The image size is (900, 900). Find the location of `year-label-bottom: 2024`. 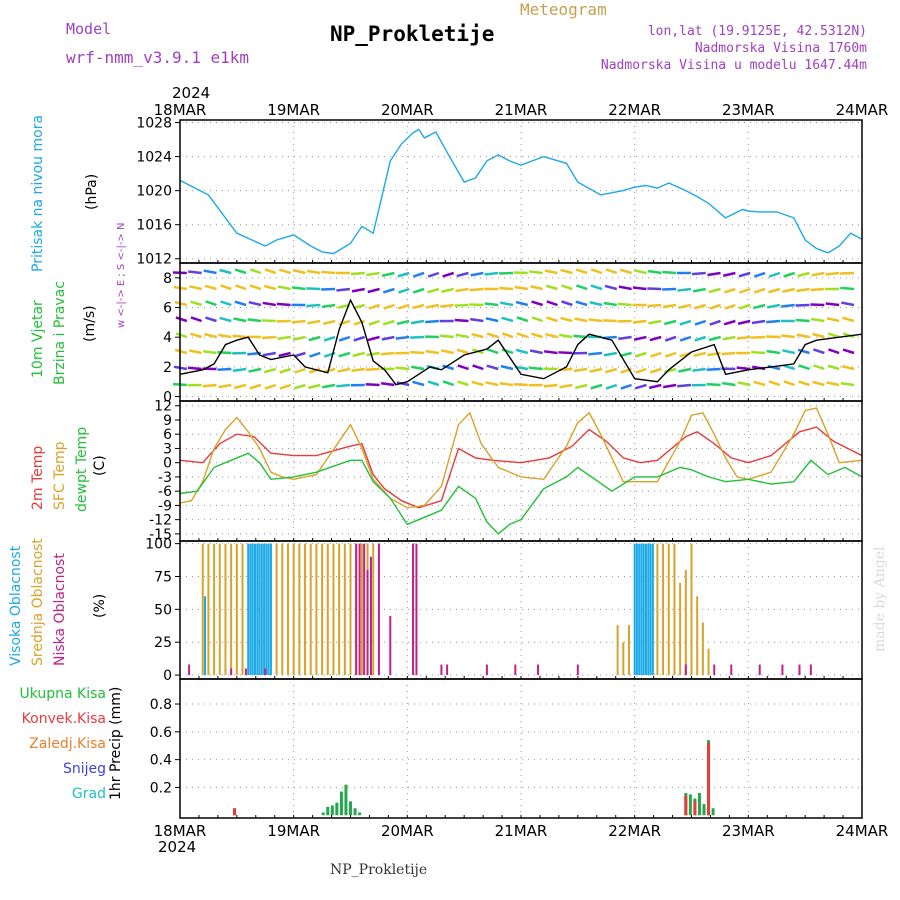

year-label-bottom: 2024 is located at coordinates (177, 847).